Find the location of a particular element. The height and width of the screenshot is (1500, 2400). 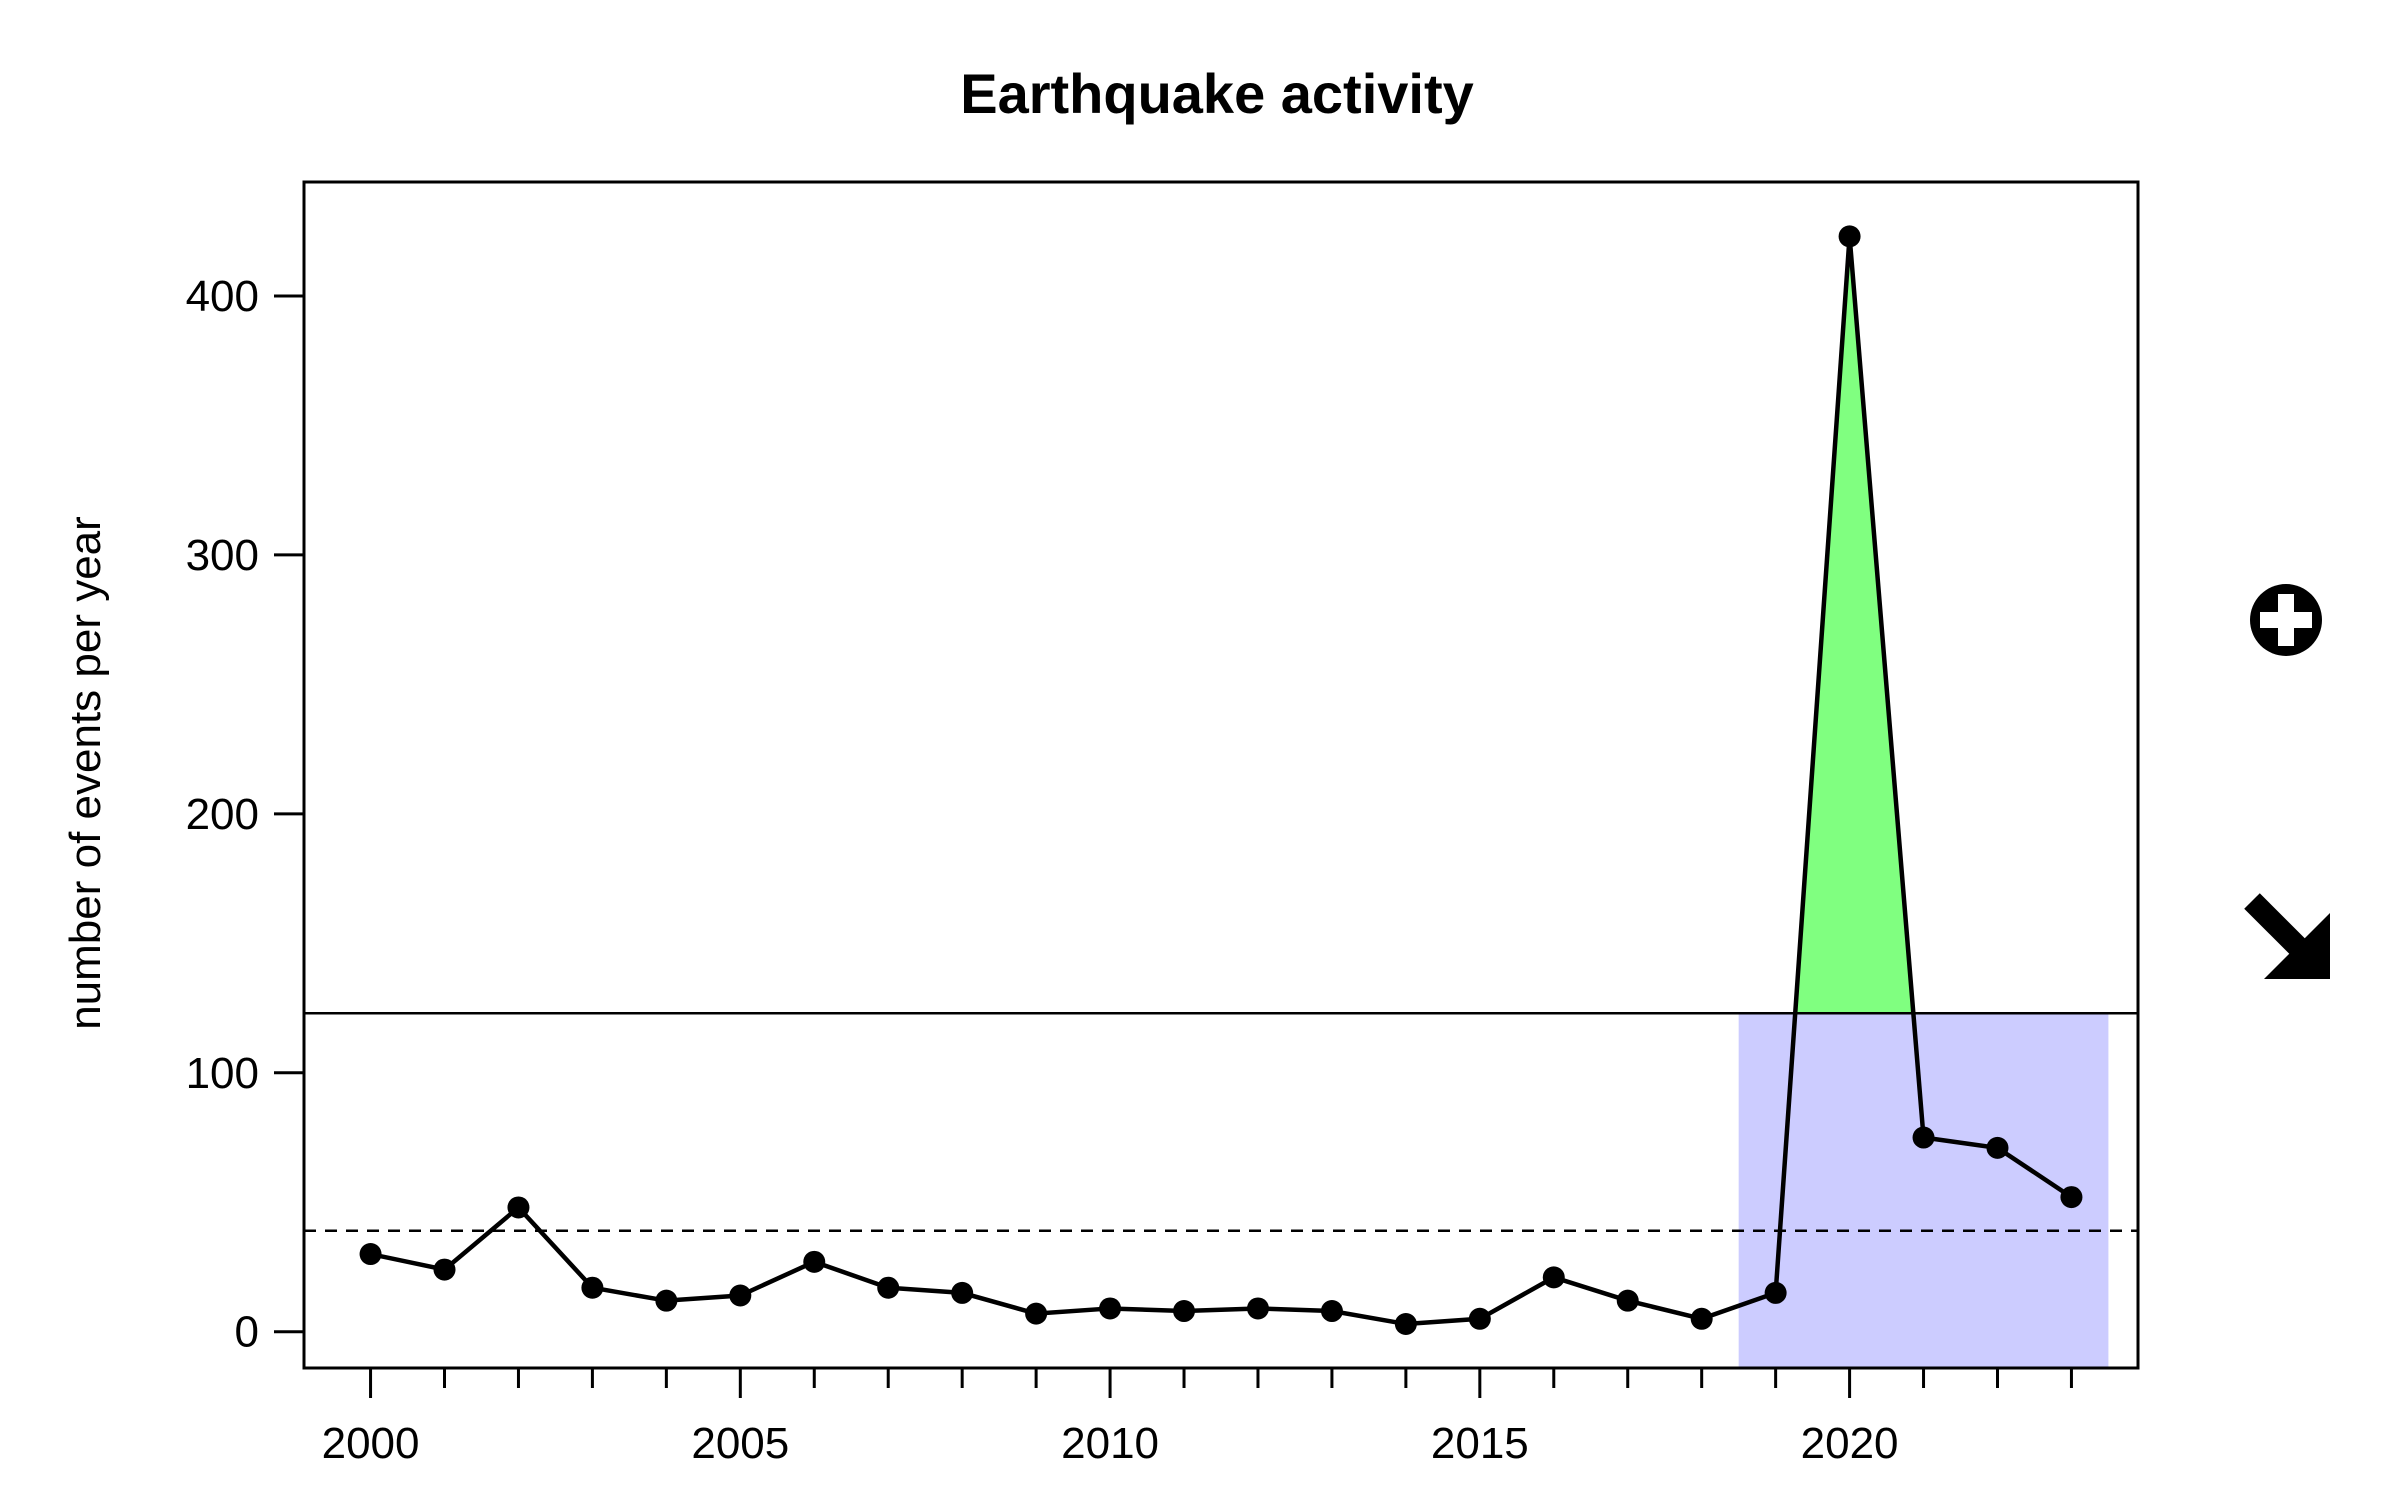

x-tick-label-2000: 2000 is located at coordinates (371, 1443).